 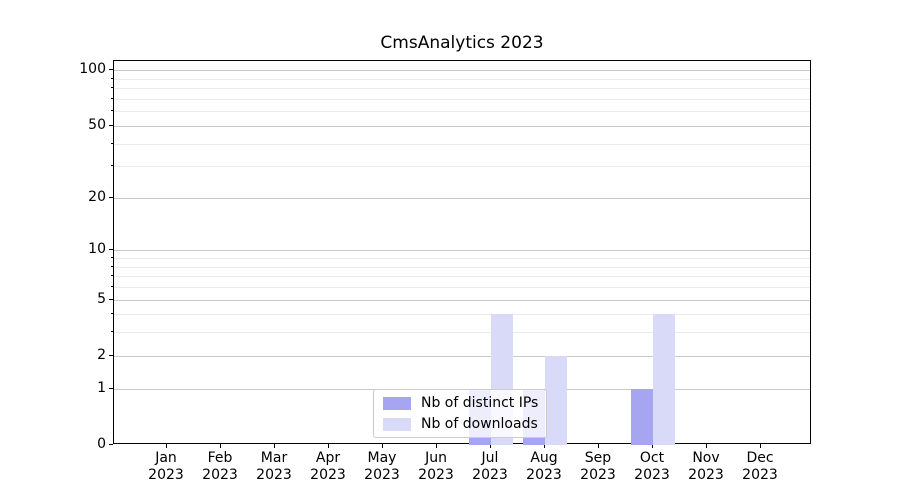 I want to click on legend-item: Nb of distinct IPs, so click(x=461, y=403).